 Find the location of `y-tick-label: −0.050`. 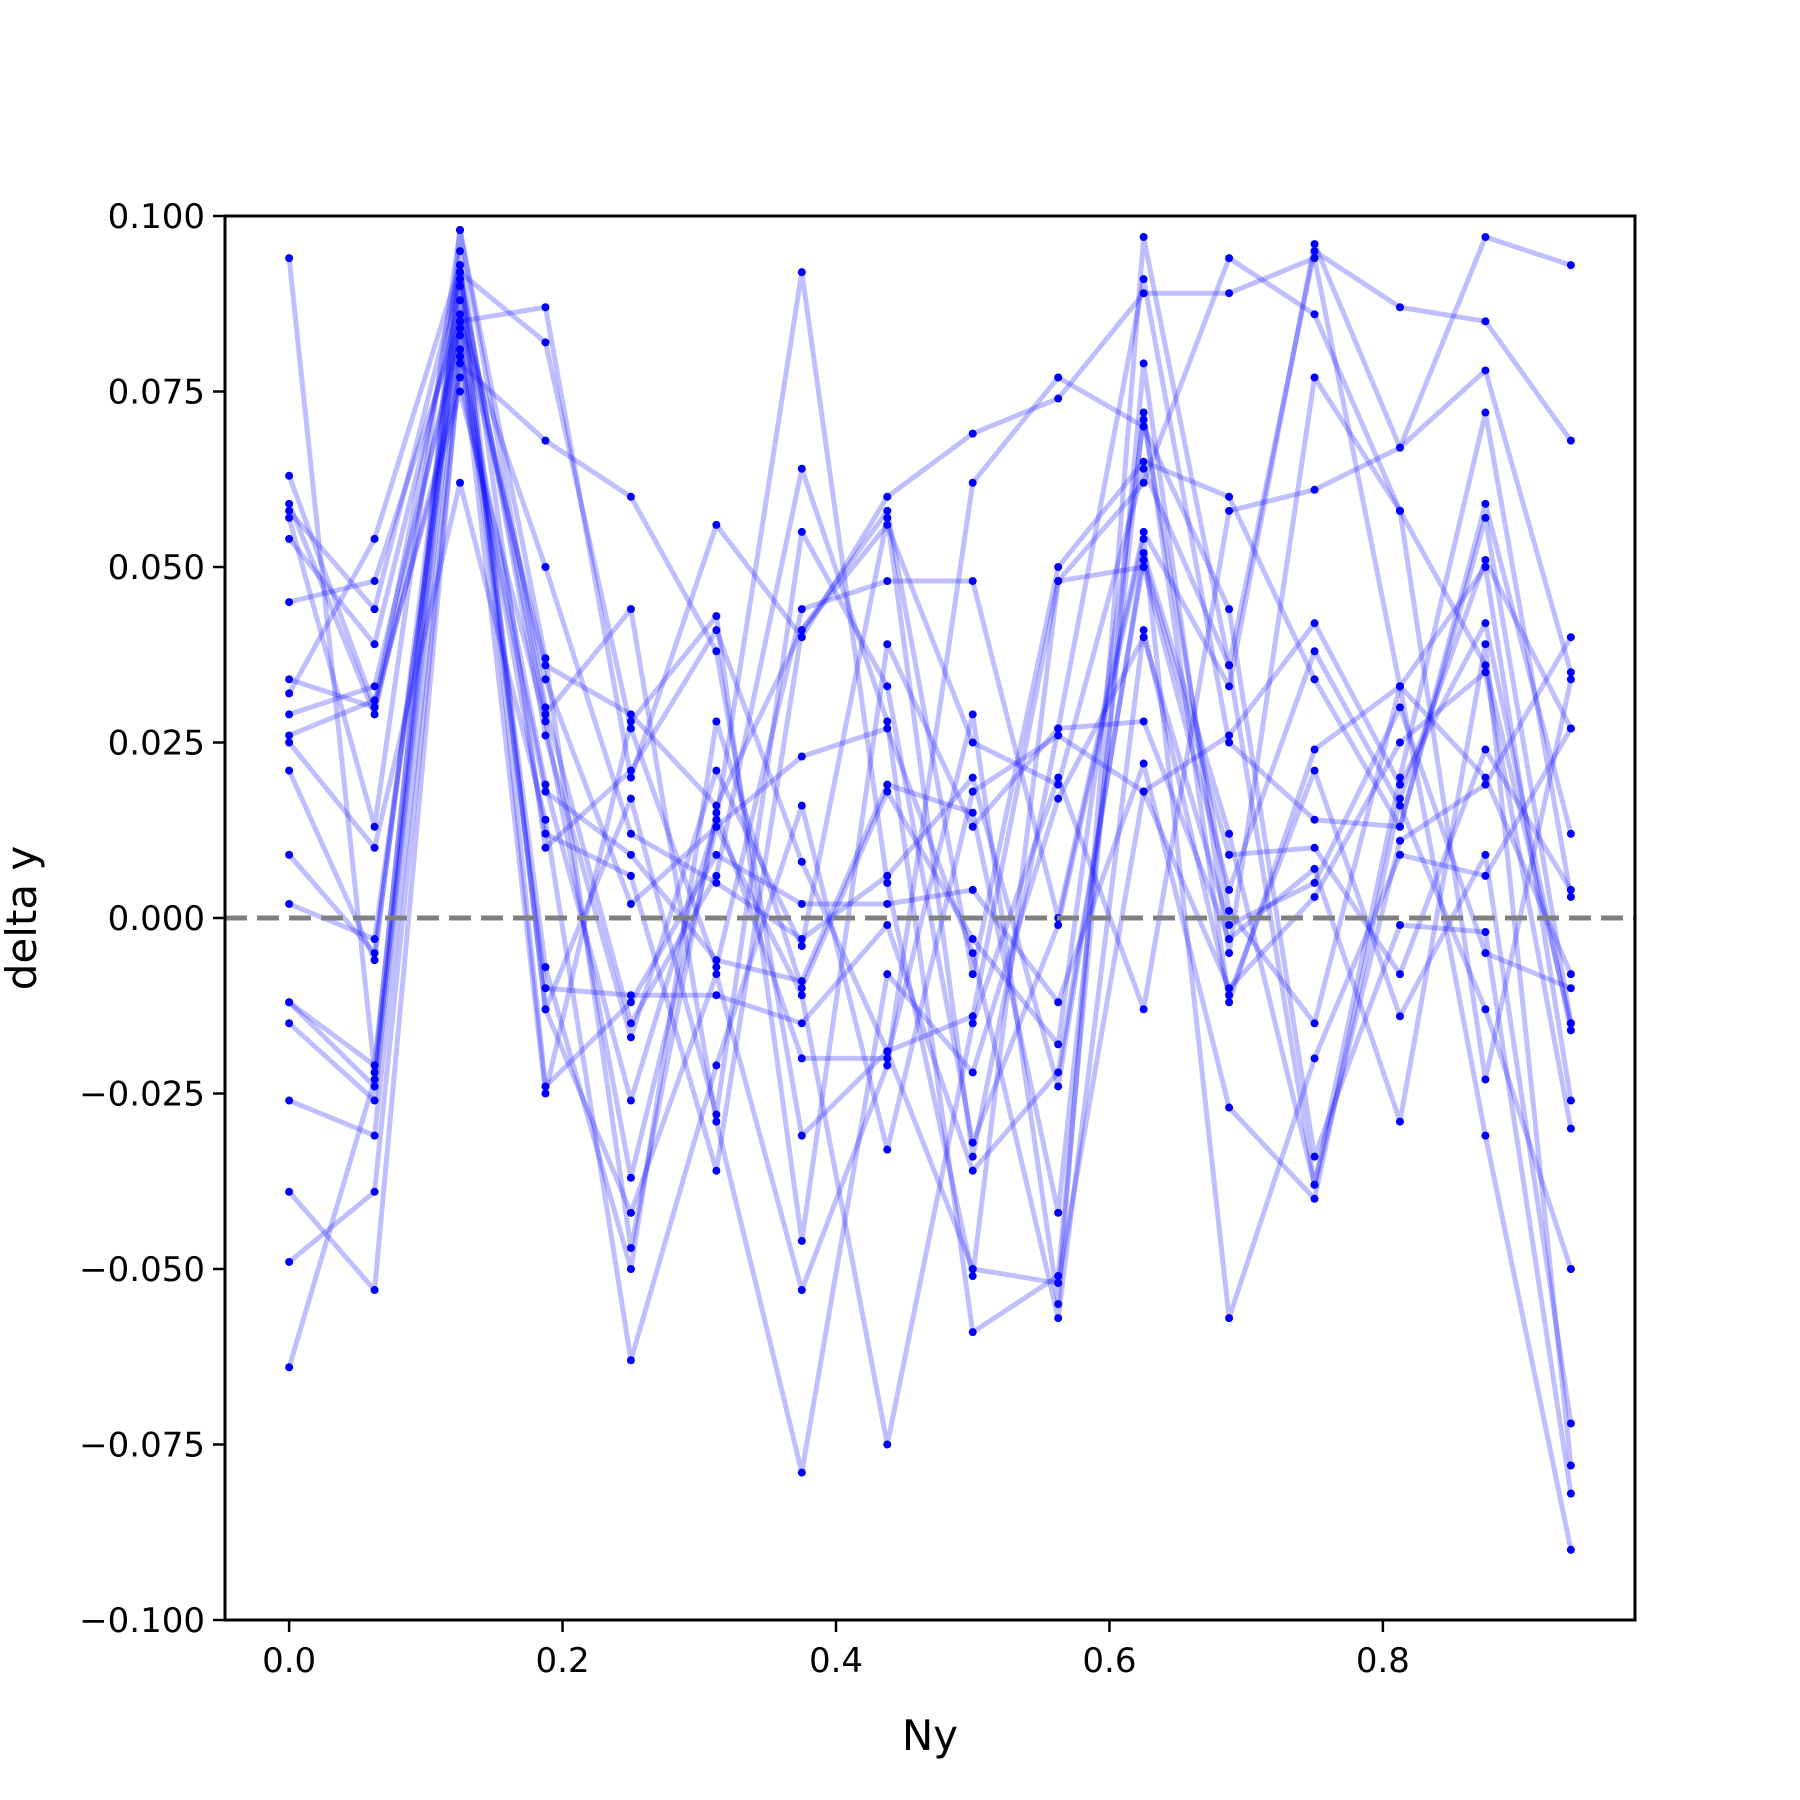

y-tick-label: −0.050 is located at coordinates (142, 1270).